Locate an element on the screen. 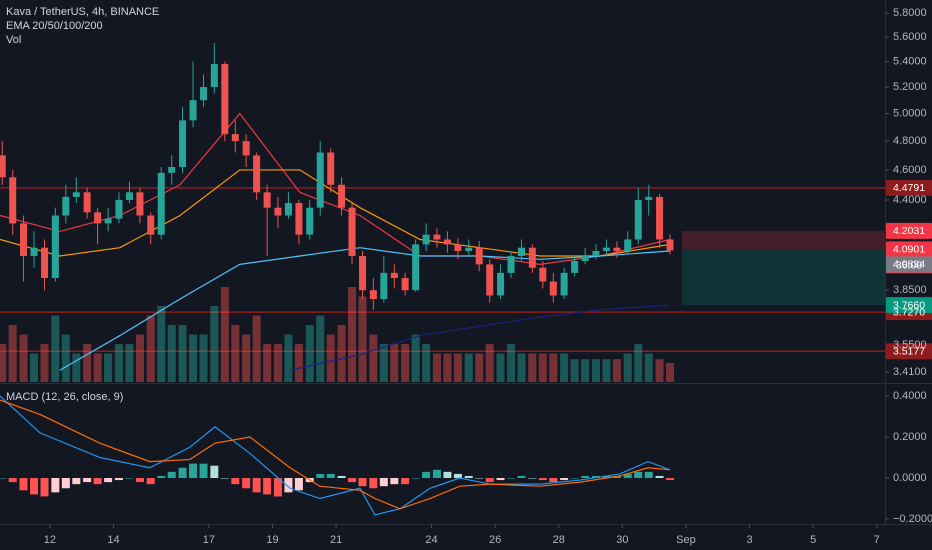 The image size is (932, 550). price-tag-label: 3.5177 is located at coordinates (909, 351).